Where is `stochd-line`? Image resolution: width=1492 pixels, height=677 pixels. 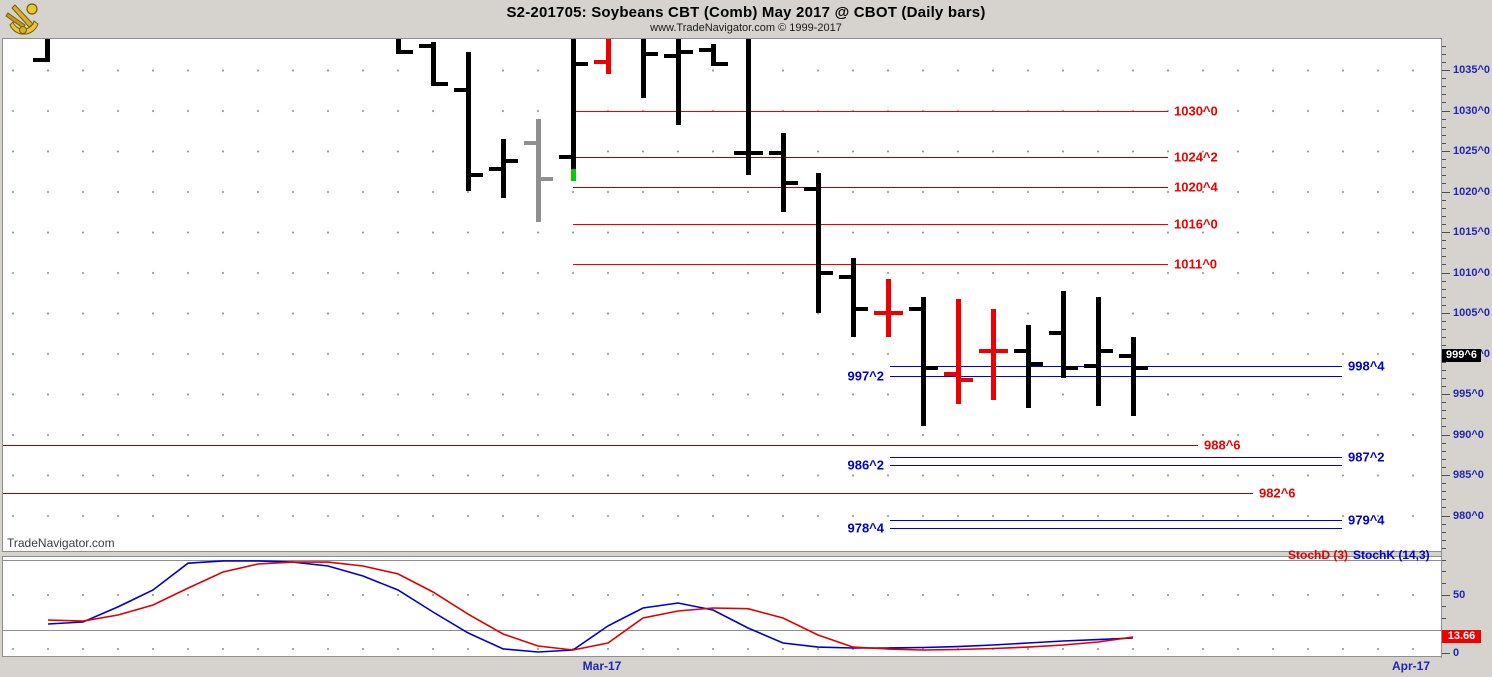
stochd-line is located at coordinates (590, 606).